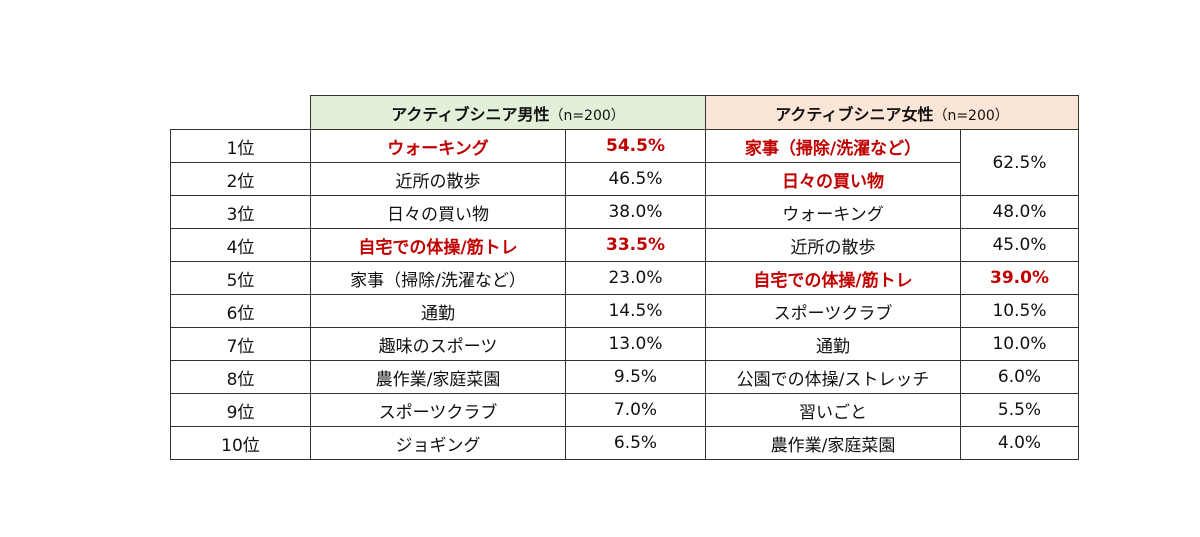 This screenshot has width=1200, height=537. I want to click on table-row: 7位 趣味のスポーツ 13.0% 通勤 10.0%, so click(624, 344).